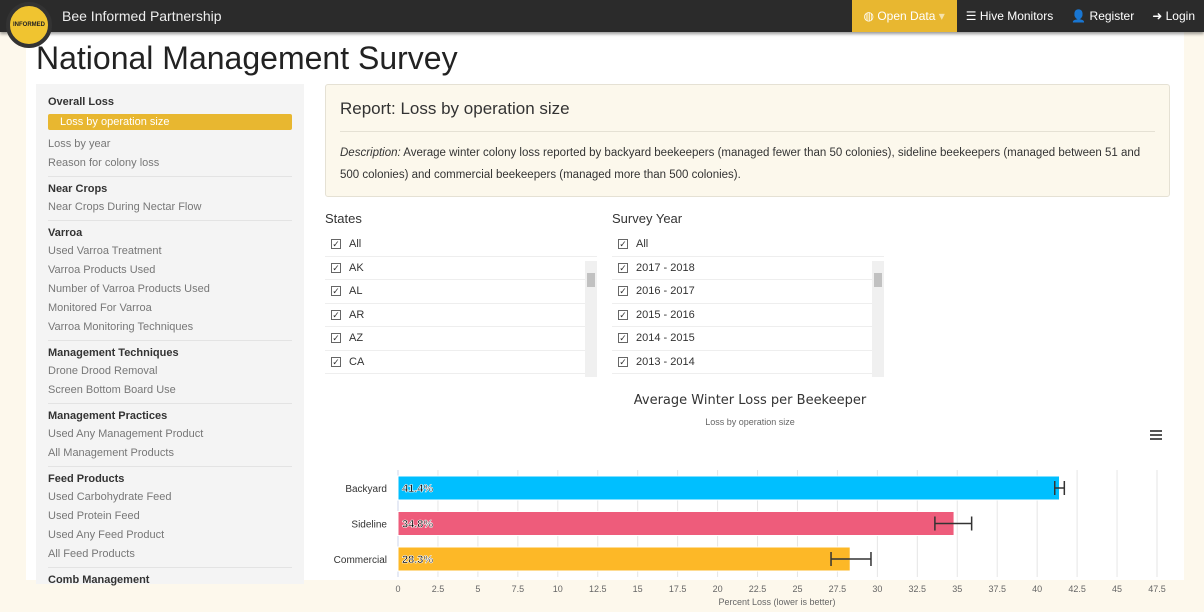 Image resolution: width=1204 pixels, height=612 pixels. Describe the element at coordinates (126, 434) in the screenshot. I see `sidebar-item: Used Any Management Product` at that location.